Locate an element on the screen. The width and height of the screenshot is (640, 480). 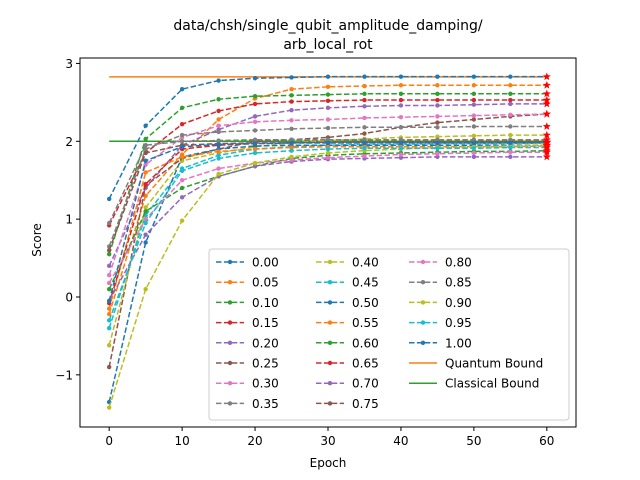
legend-label-21: Quantum Bound is located at coordinates (494, 364).